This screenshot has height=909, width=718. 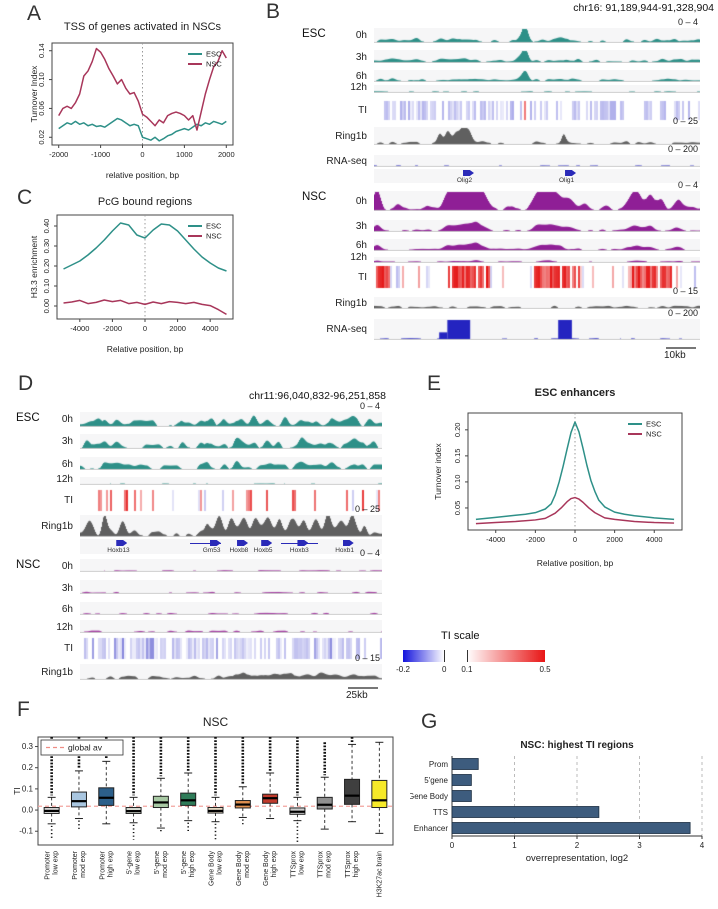 I want to click on legend-label-ESC: ESC, so click(x=214, y=54).